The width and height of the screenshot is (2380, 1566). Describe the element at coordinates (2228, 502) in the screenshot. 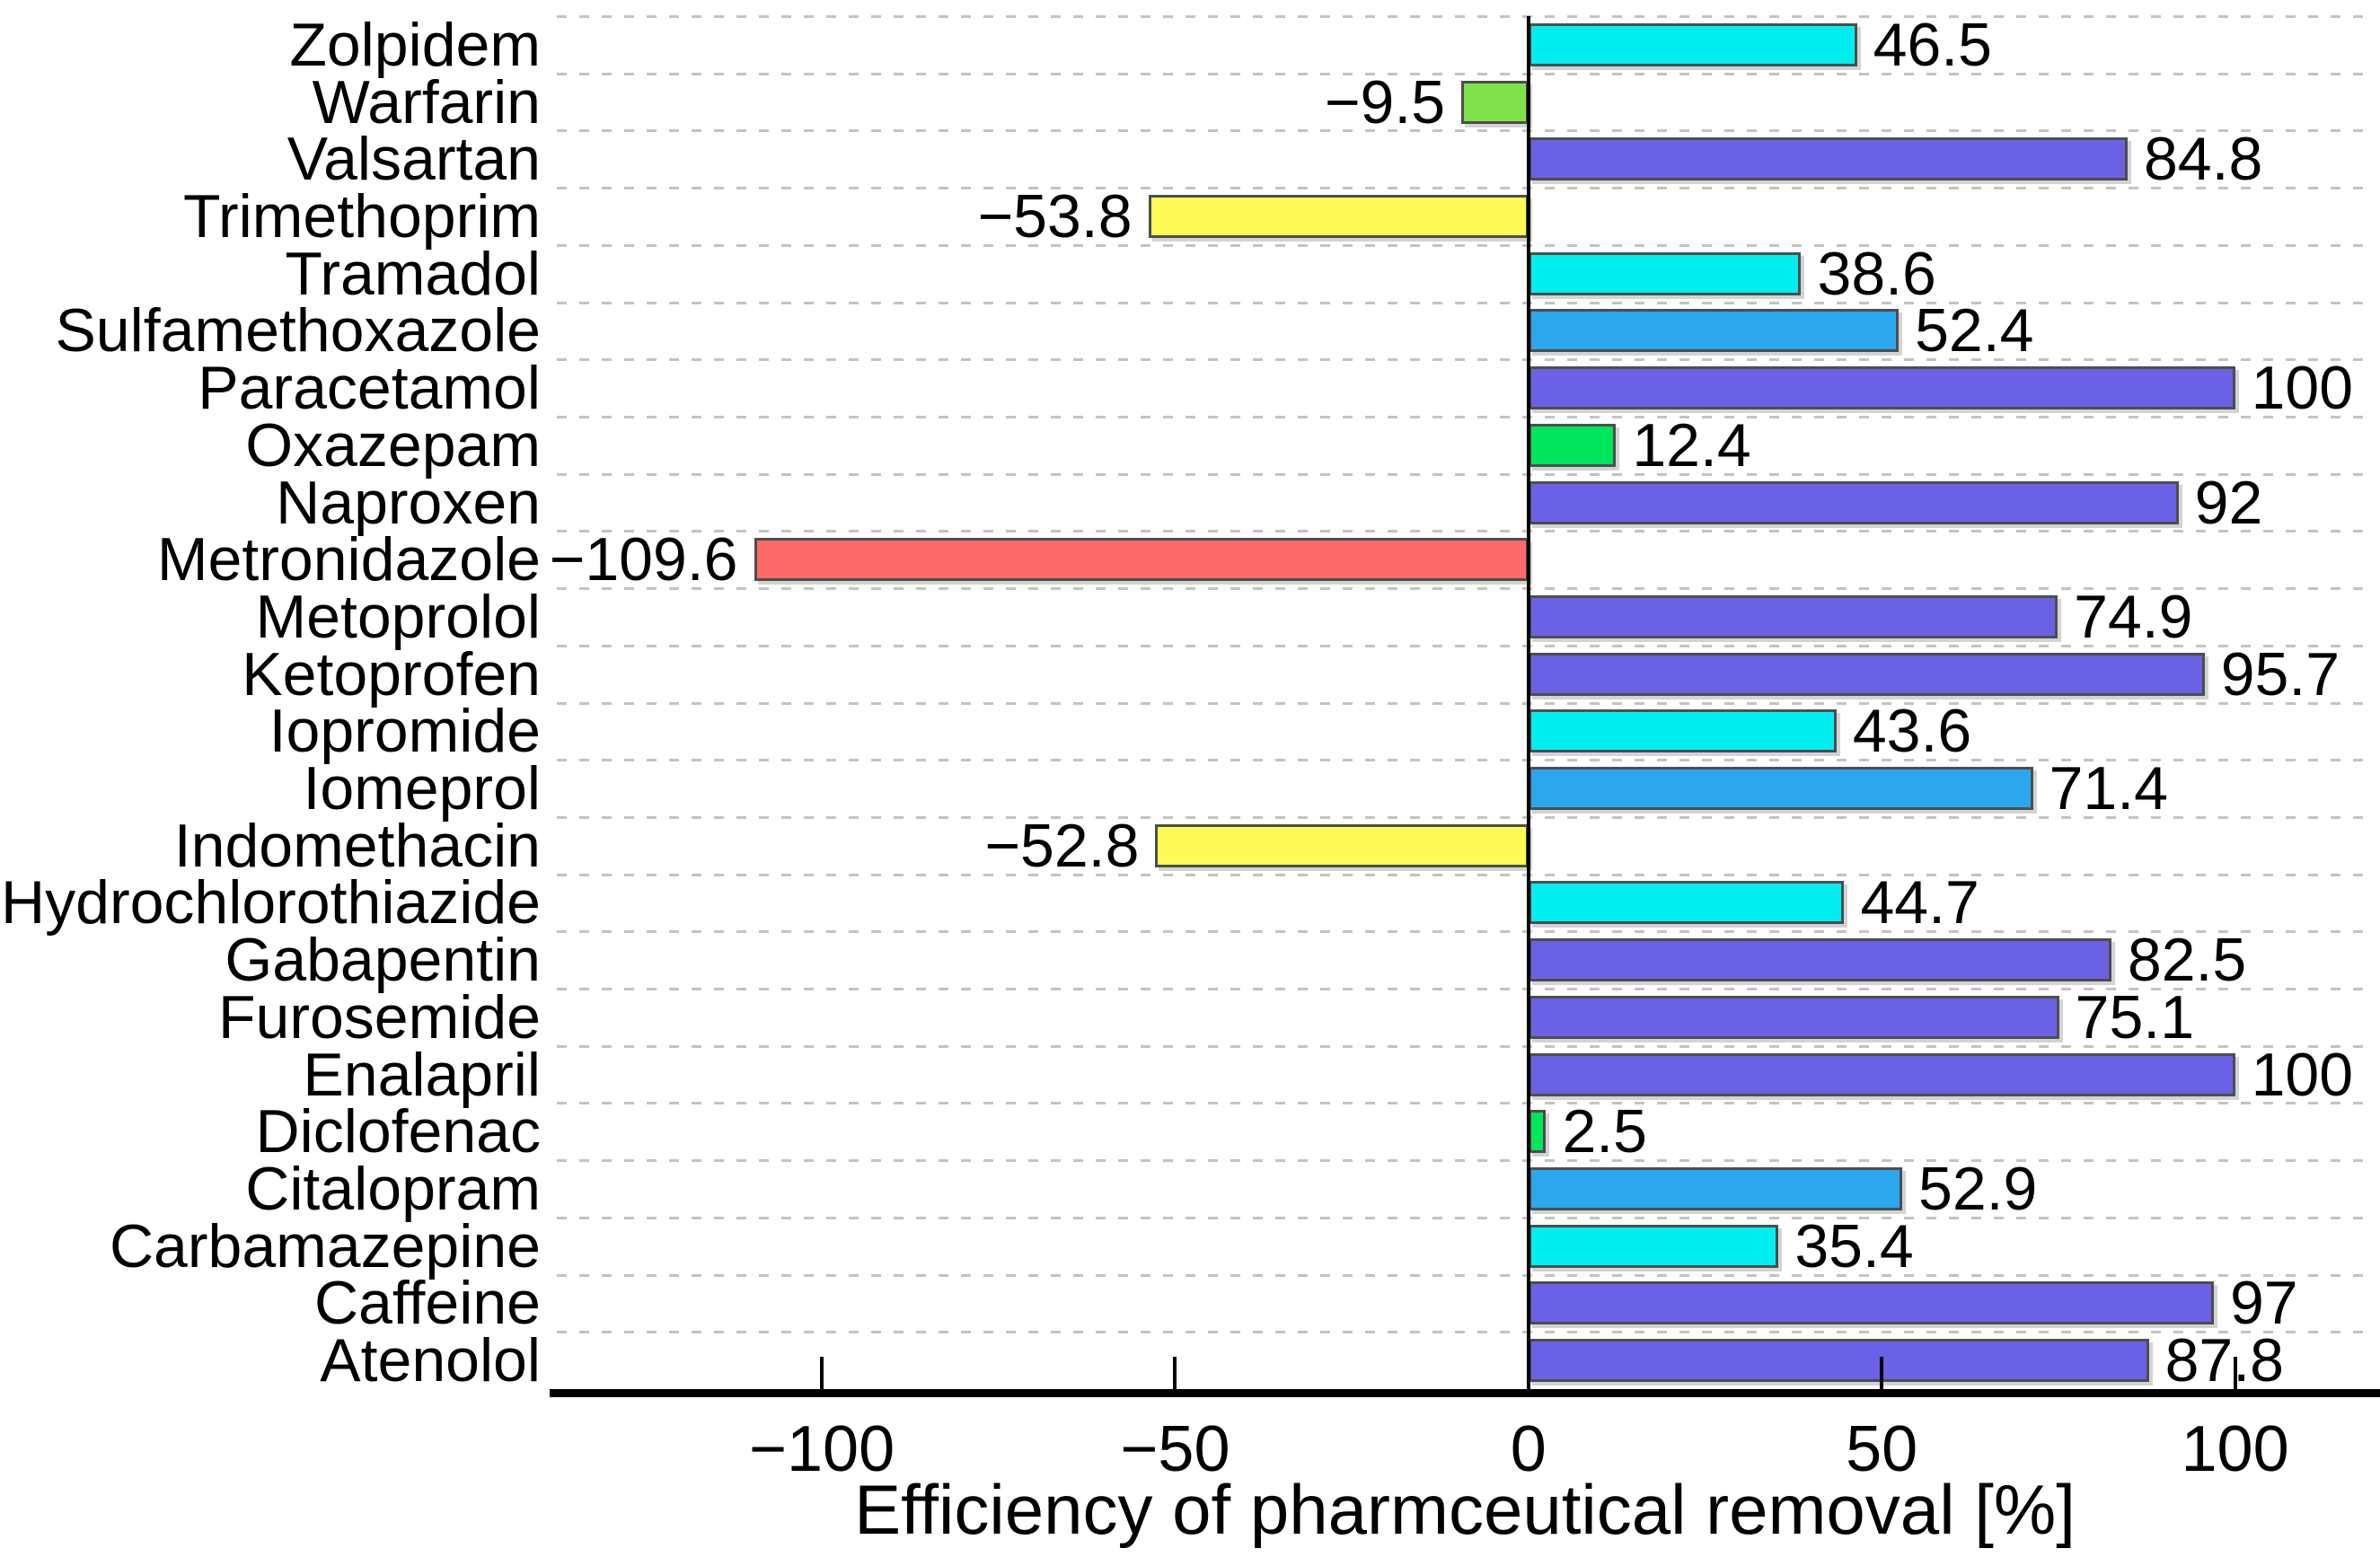

I see `bar-value-label: 92` at that location.